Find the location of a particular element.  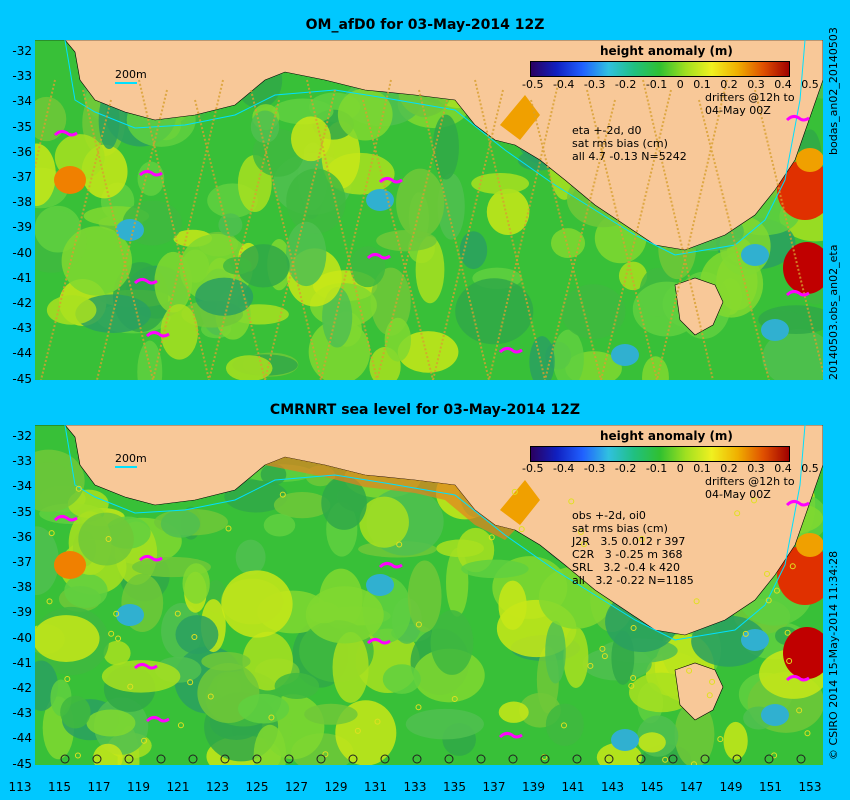

x-tick-label: 151 is located at coordinates (770, 787).